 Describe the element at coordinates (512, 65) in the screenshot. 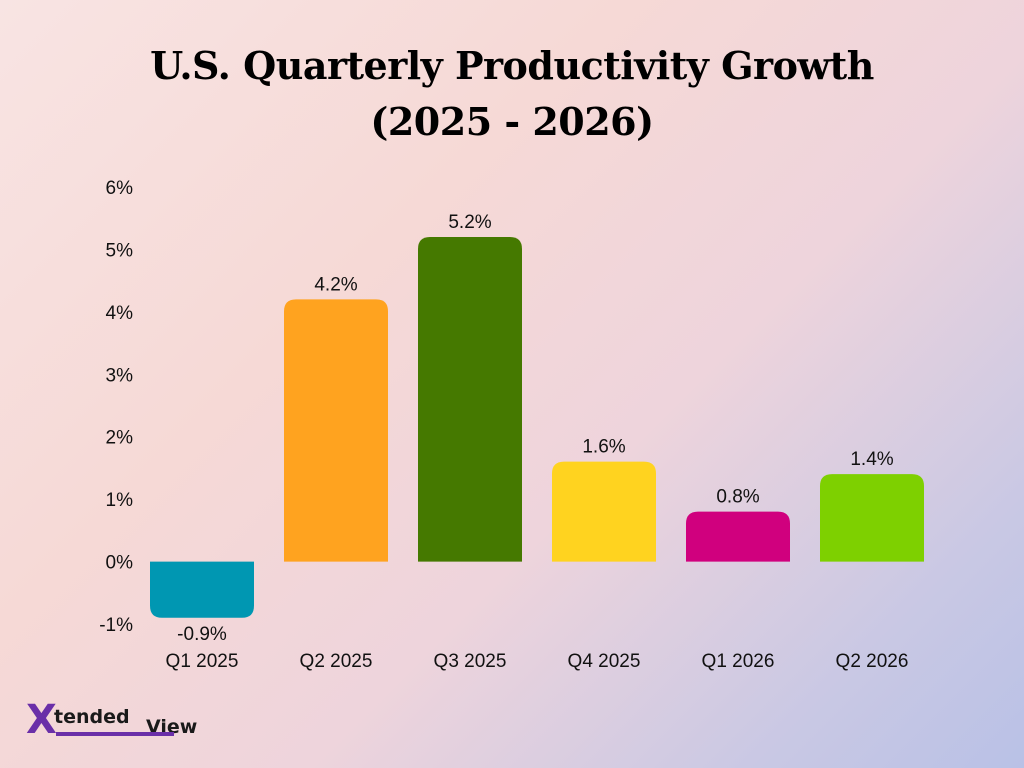

I see `chart-title-line-1: U.S. Quarterly Productivity Growth` at that location.